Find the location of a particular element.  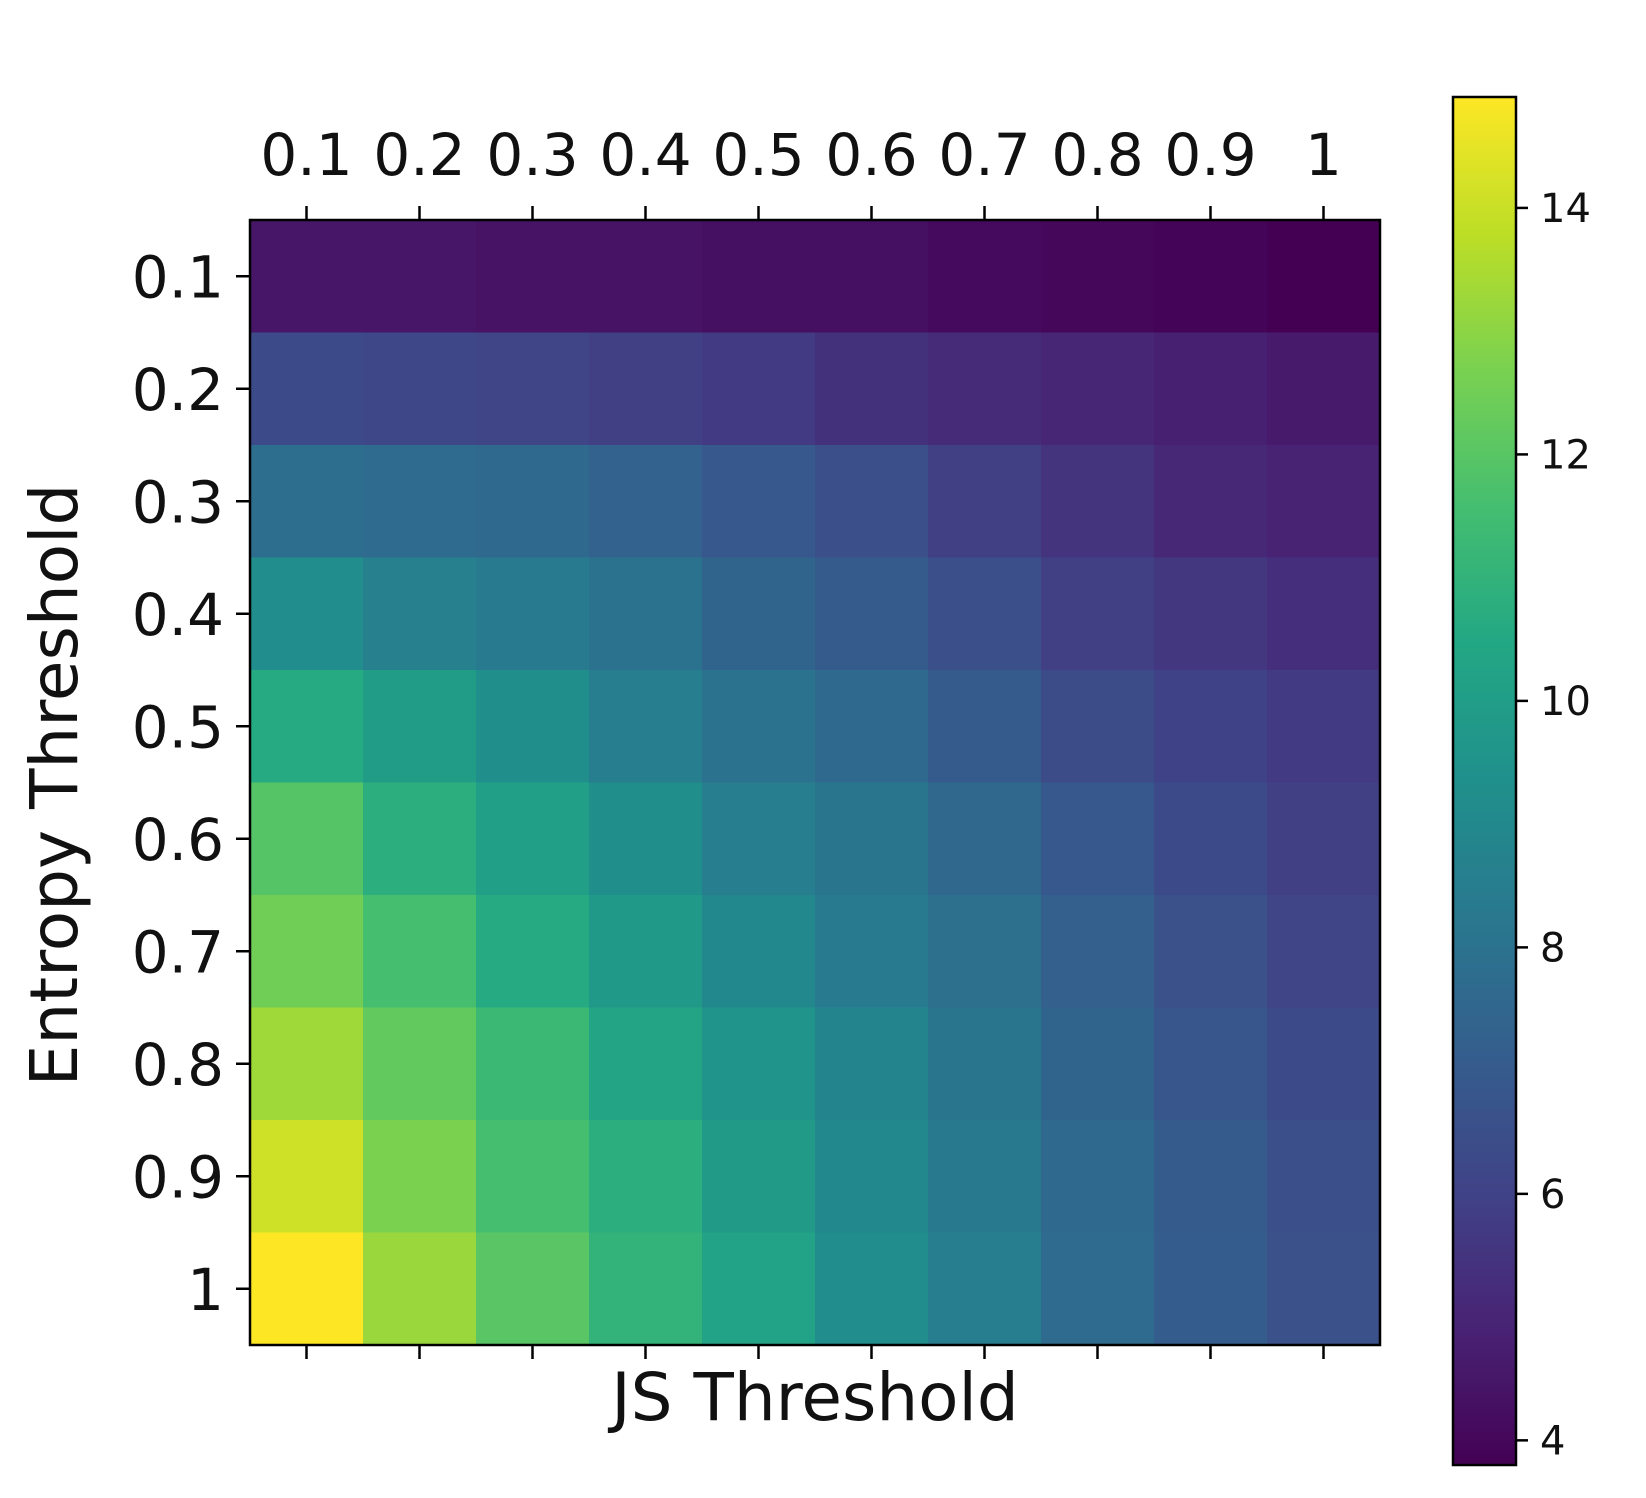

y-tick-label: 0.6 is located at coordinates (178, 840).